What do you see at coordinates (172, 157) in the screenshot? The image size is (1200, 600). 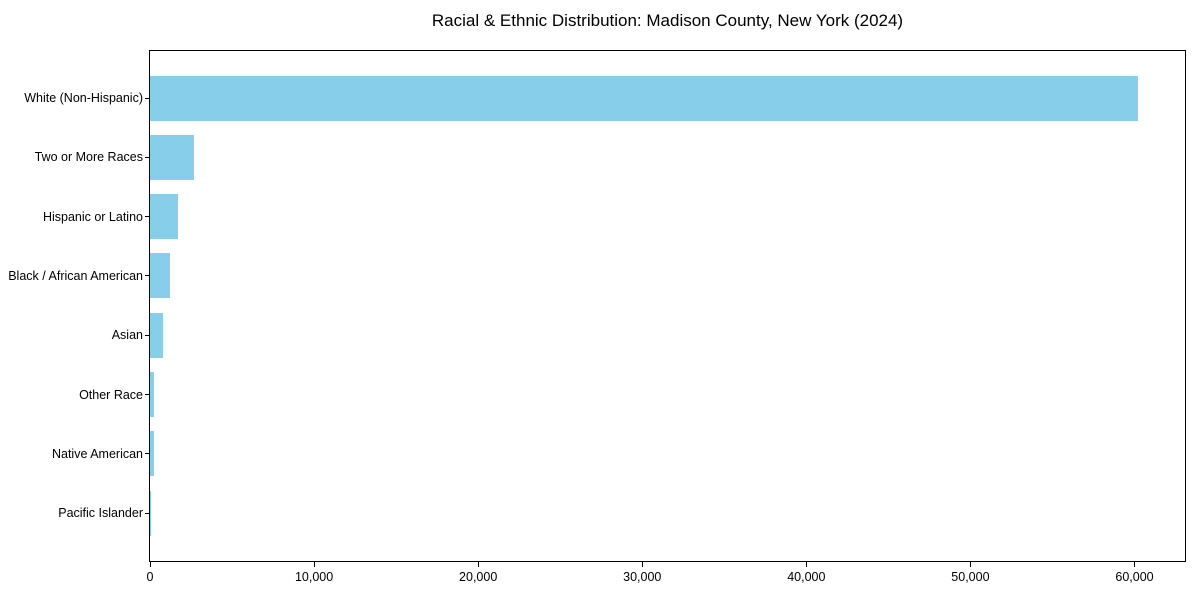 I see `bar-two-or-more-races` at bounding box center [172, 157].